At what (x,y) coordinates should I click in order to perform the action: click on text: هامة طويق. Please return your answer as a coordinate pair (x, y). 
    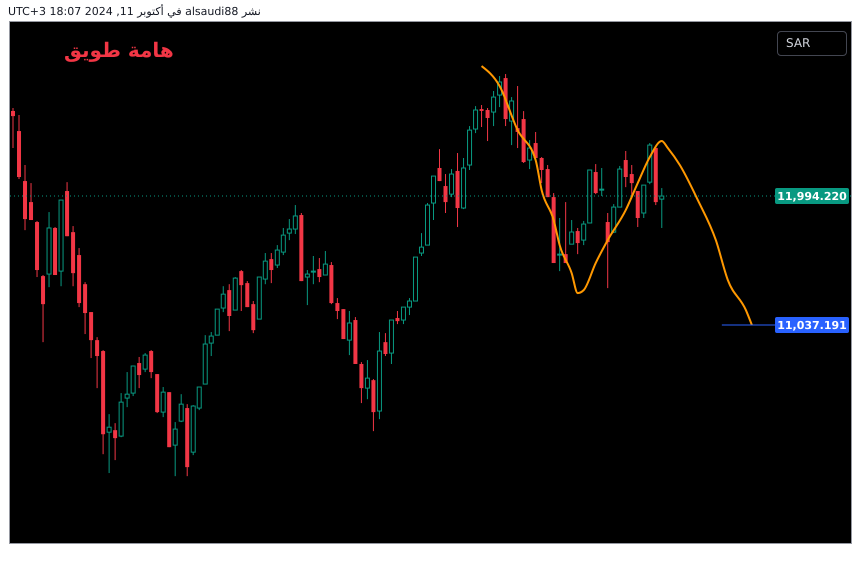
    Looking at the image, I should click on (119, 50).